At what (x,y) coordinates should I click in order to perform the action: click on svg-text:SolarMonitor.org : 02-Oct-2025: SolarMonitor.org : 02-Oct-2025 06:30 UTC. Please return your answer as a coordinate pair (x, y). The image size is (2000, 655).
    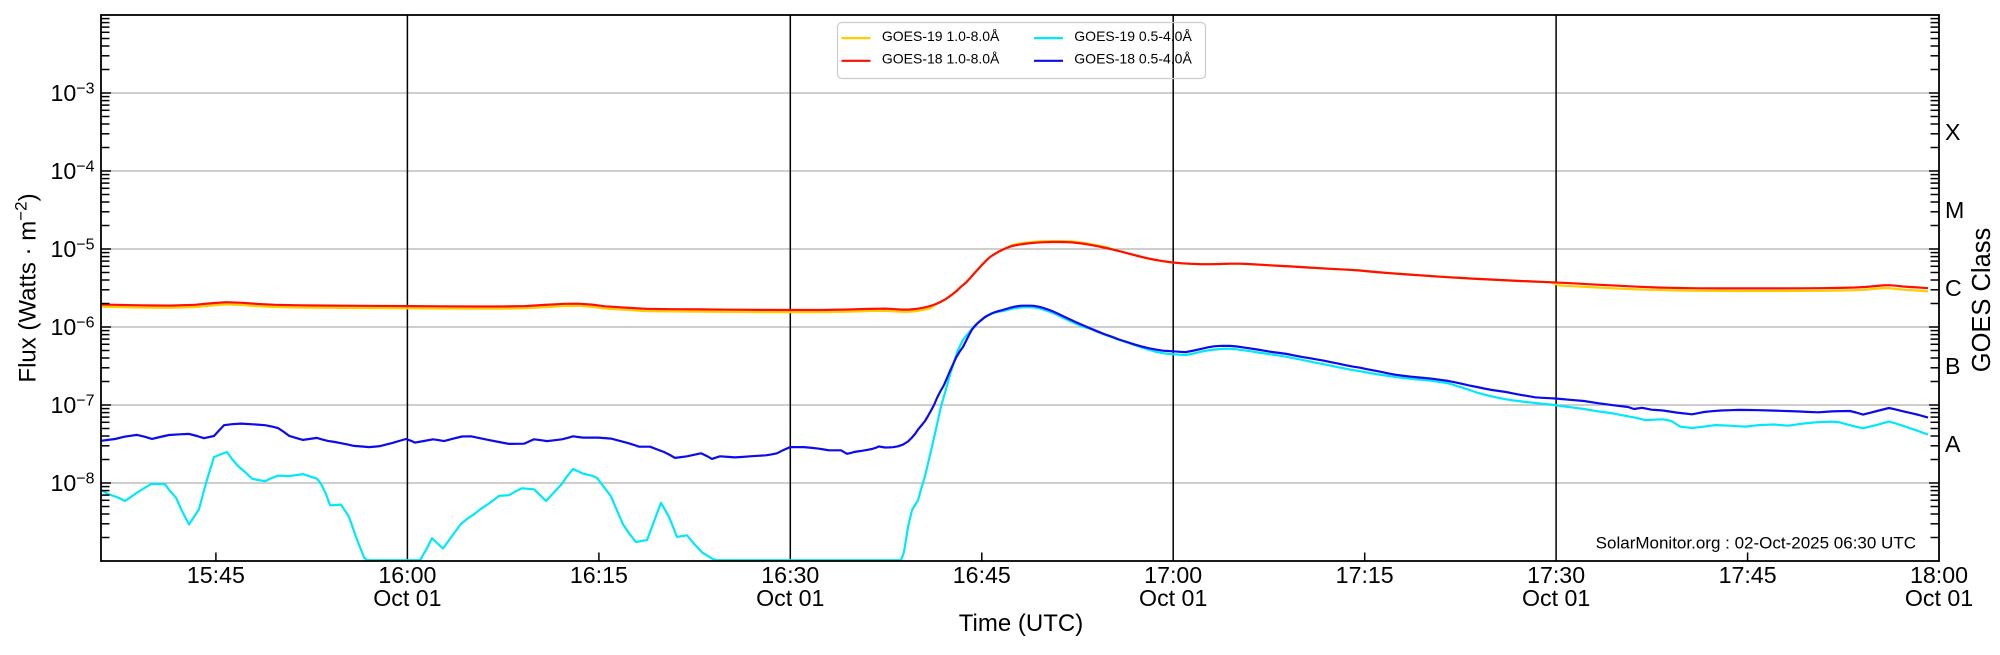
    Looking at the image, I should click on (1756, 543).